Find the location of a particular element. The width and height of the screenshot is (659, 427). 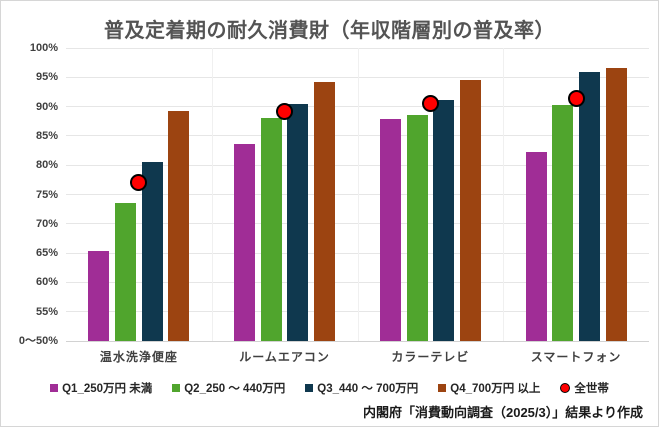

legend-item: 全世帯 is located at coordinates (584, 388).